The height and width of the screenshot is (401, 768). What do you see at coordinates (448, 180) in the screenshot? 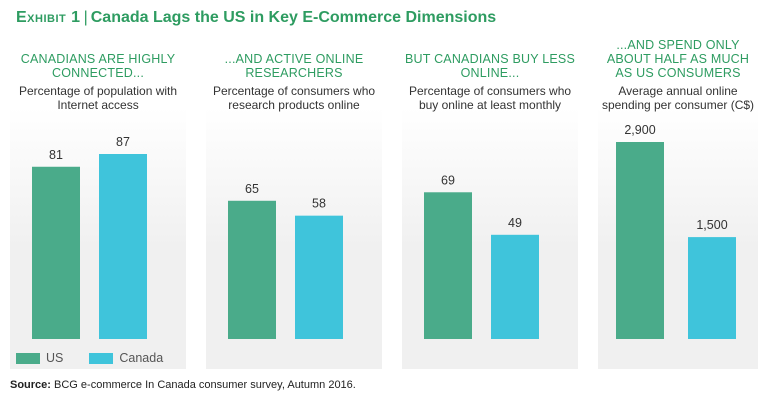
I see `value-label-us: 69` at bounding box center [448, 180].